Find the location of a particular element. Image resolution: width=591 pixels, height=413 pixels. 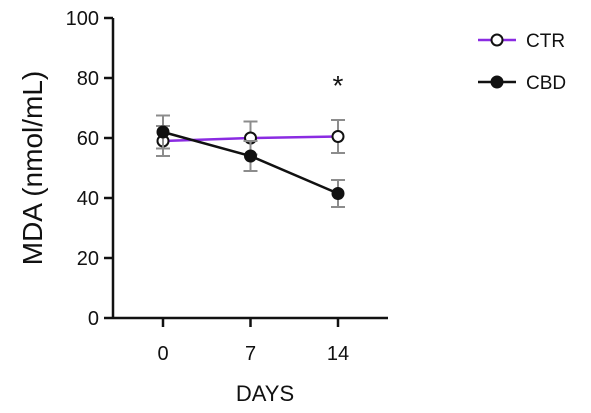

legend: CTR CBD is located at coordinates (522, 62).